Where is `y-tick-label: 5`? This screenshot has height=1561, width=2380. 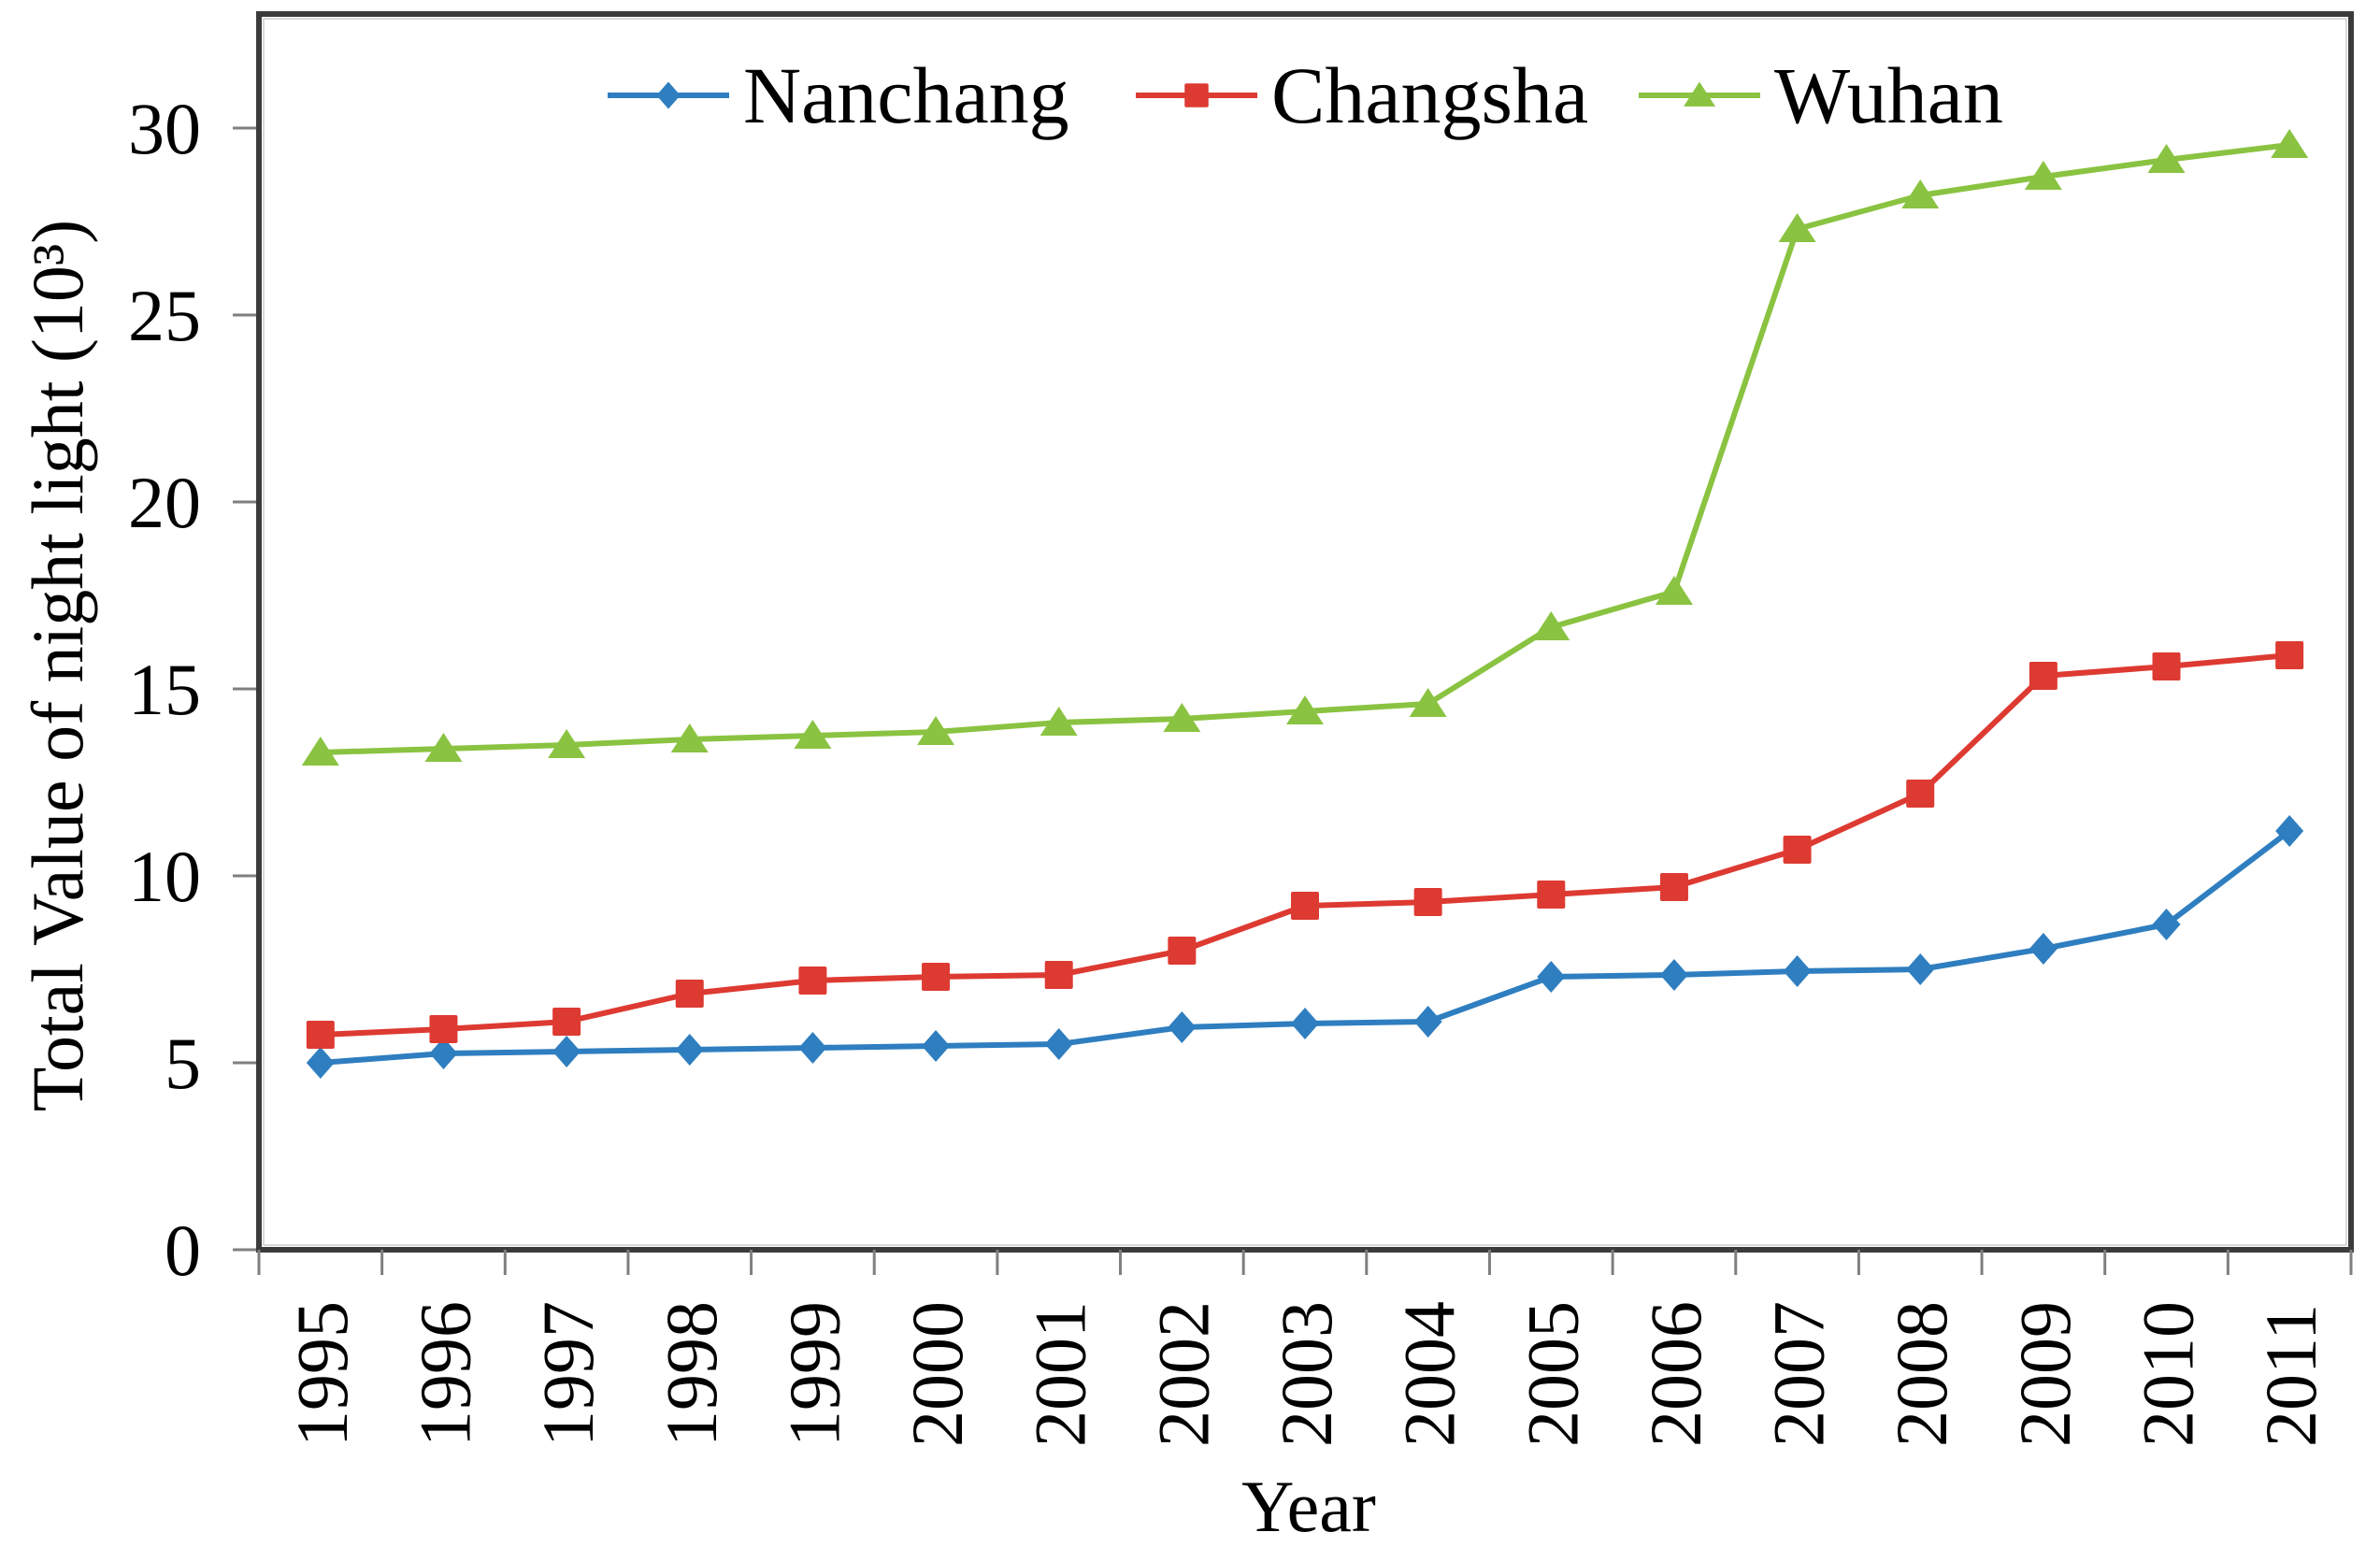 y-tick-label: 5 is located at coordinates (183, 1064).